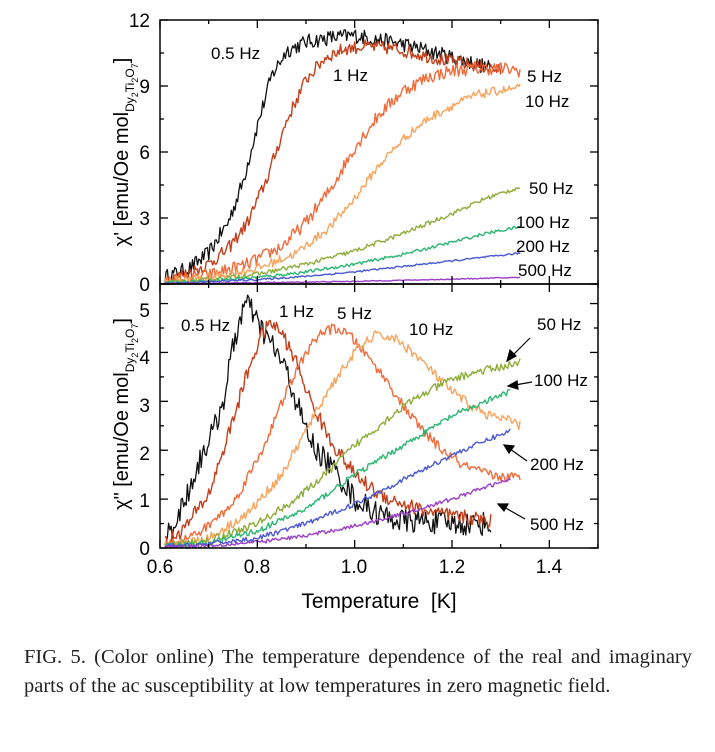  What do you see at coordinates (144, 153) in the screenshot?
I see `top-ytick-6: 6` at bounding box center [144, 153].